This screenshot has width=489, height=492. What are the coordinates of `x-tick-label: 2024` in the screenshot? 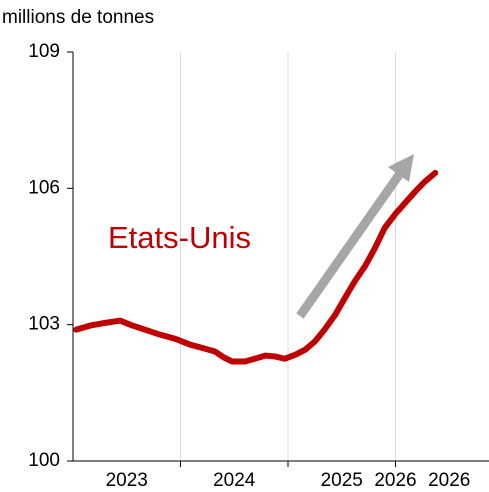 It's located at (234, 480).